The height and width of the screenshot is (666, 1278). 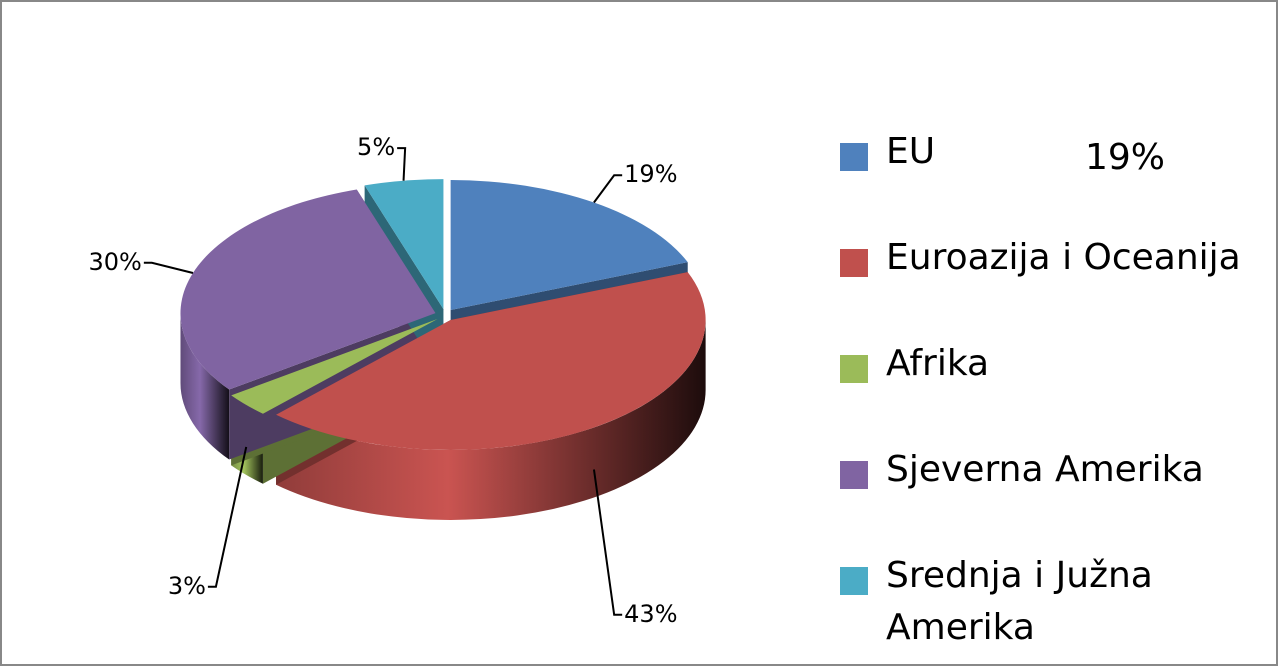 What do you see at coordinates (911, 151) in the screenshot?
I see `legend-label: EU` at bounding box center [911, 151].